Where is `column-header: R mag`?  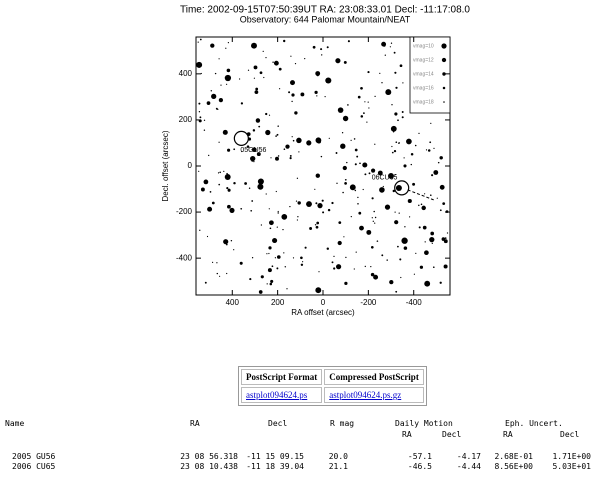
column-header: R mag is located at coordinates (342, 423).